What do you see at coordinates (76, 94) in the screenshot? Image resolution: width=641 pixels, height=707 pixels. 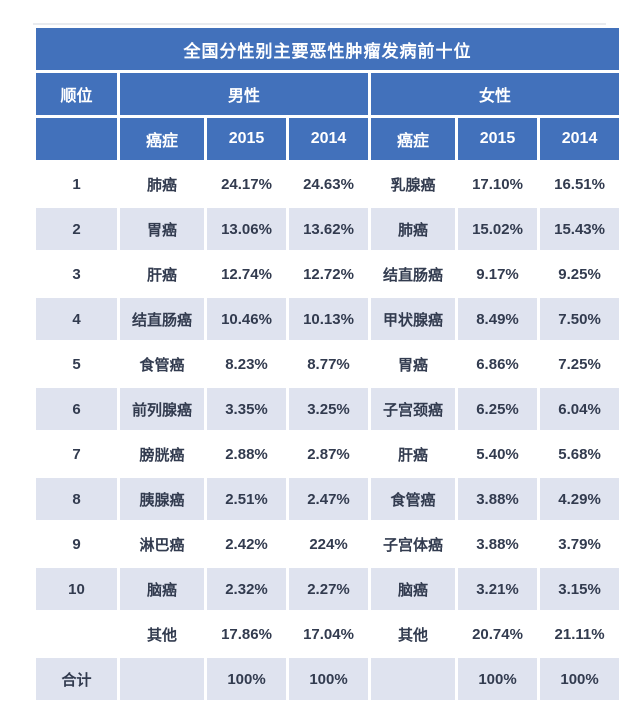 I see `col-header-rank: 顺位` at bounding box center [76, 94].